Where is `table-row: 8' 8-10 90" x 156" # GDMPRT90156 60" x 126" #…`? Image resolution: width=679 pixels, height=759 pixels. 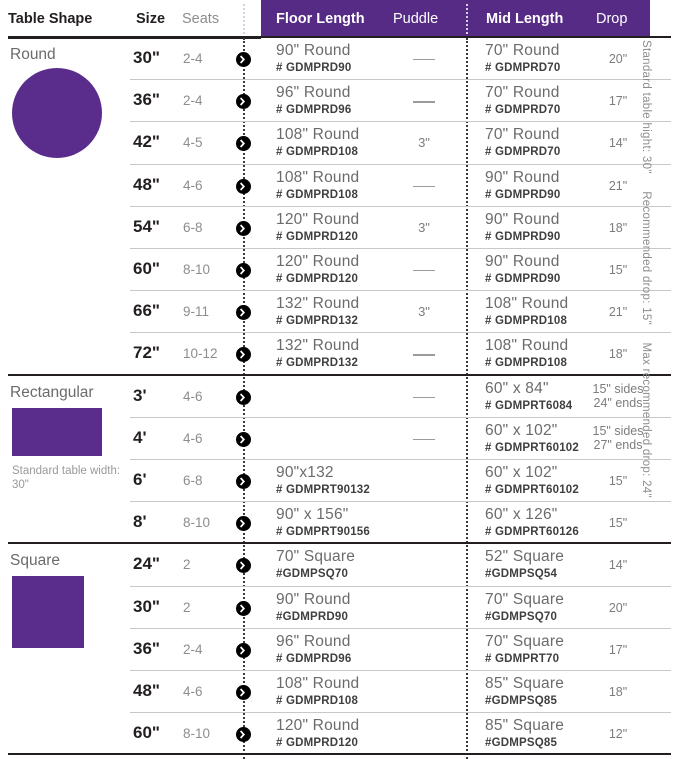 table-row: 8' 8-10 90" x 156" # GDMPRT90156 60" x 126" #… is located at coordinates (339, 523).